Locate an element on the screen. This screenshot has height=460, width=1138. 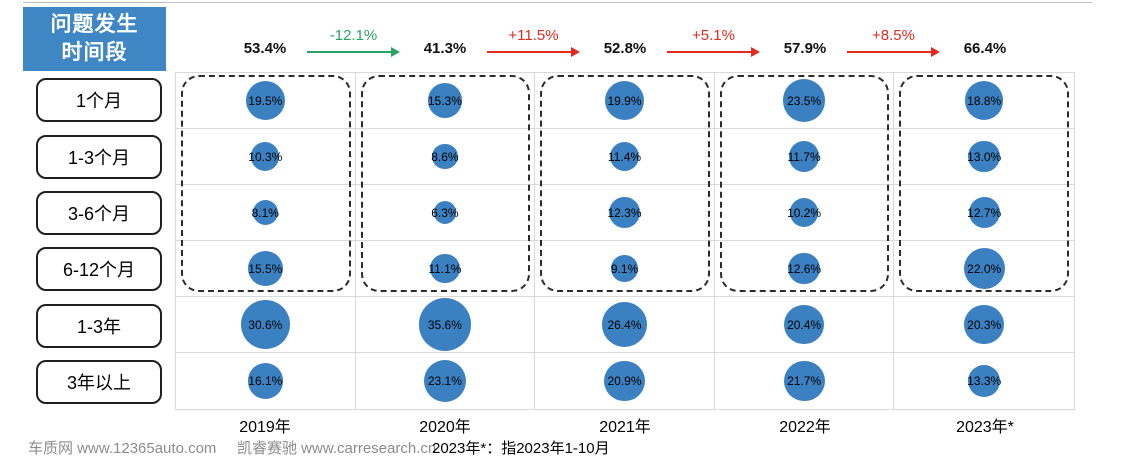
row-label-1个月: 1个月 is located at coordinates (99, 100).